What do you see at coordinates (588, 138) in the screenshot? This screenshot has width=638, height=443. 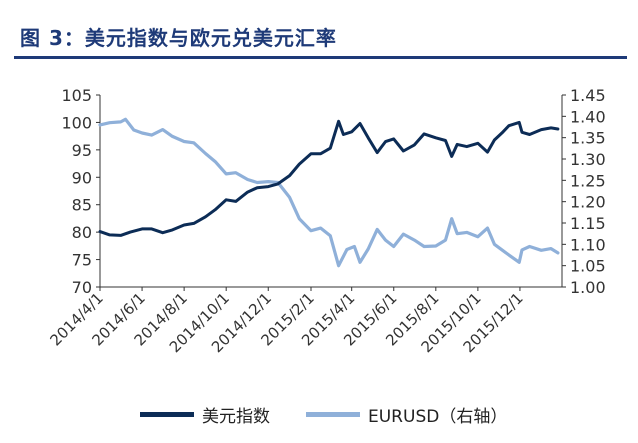 I see `y-right-tick-label: 1.35` at bounding box center [588, 138].